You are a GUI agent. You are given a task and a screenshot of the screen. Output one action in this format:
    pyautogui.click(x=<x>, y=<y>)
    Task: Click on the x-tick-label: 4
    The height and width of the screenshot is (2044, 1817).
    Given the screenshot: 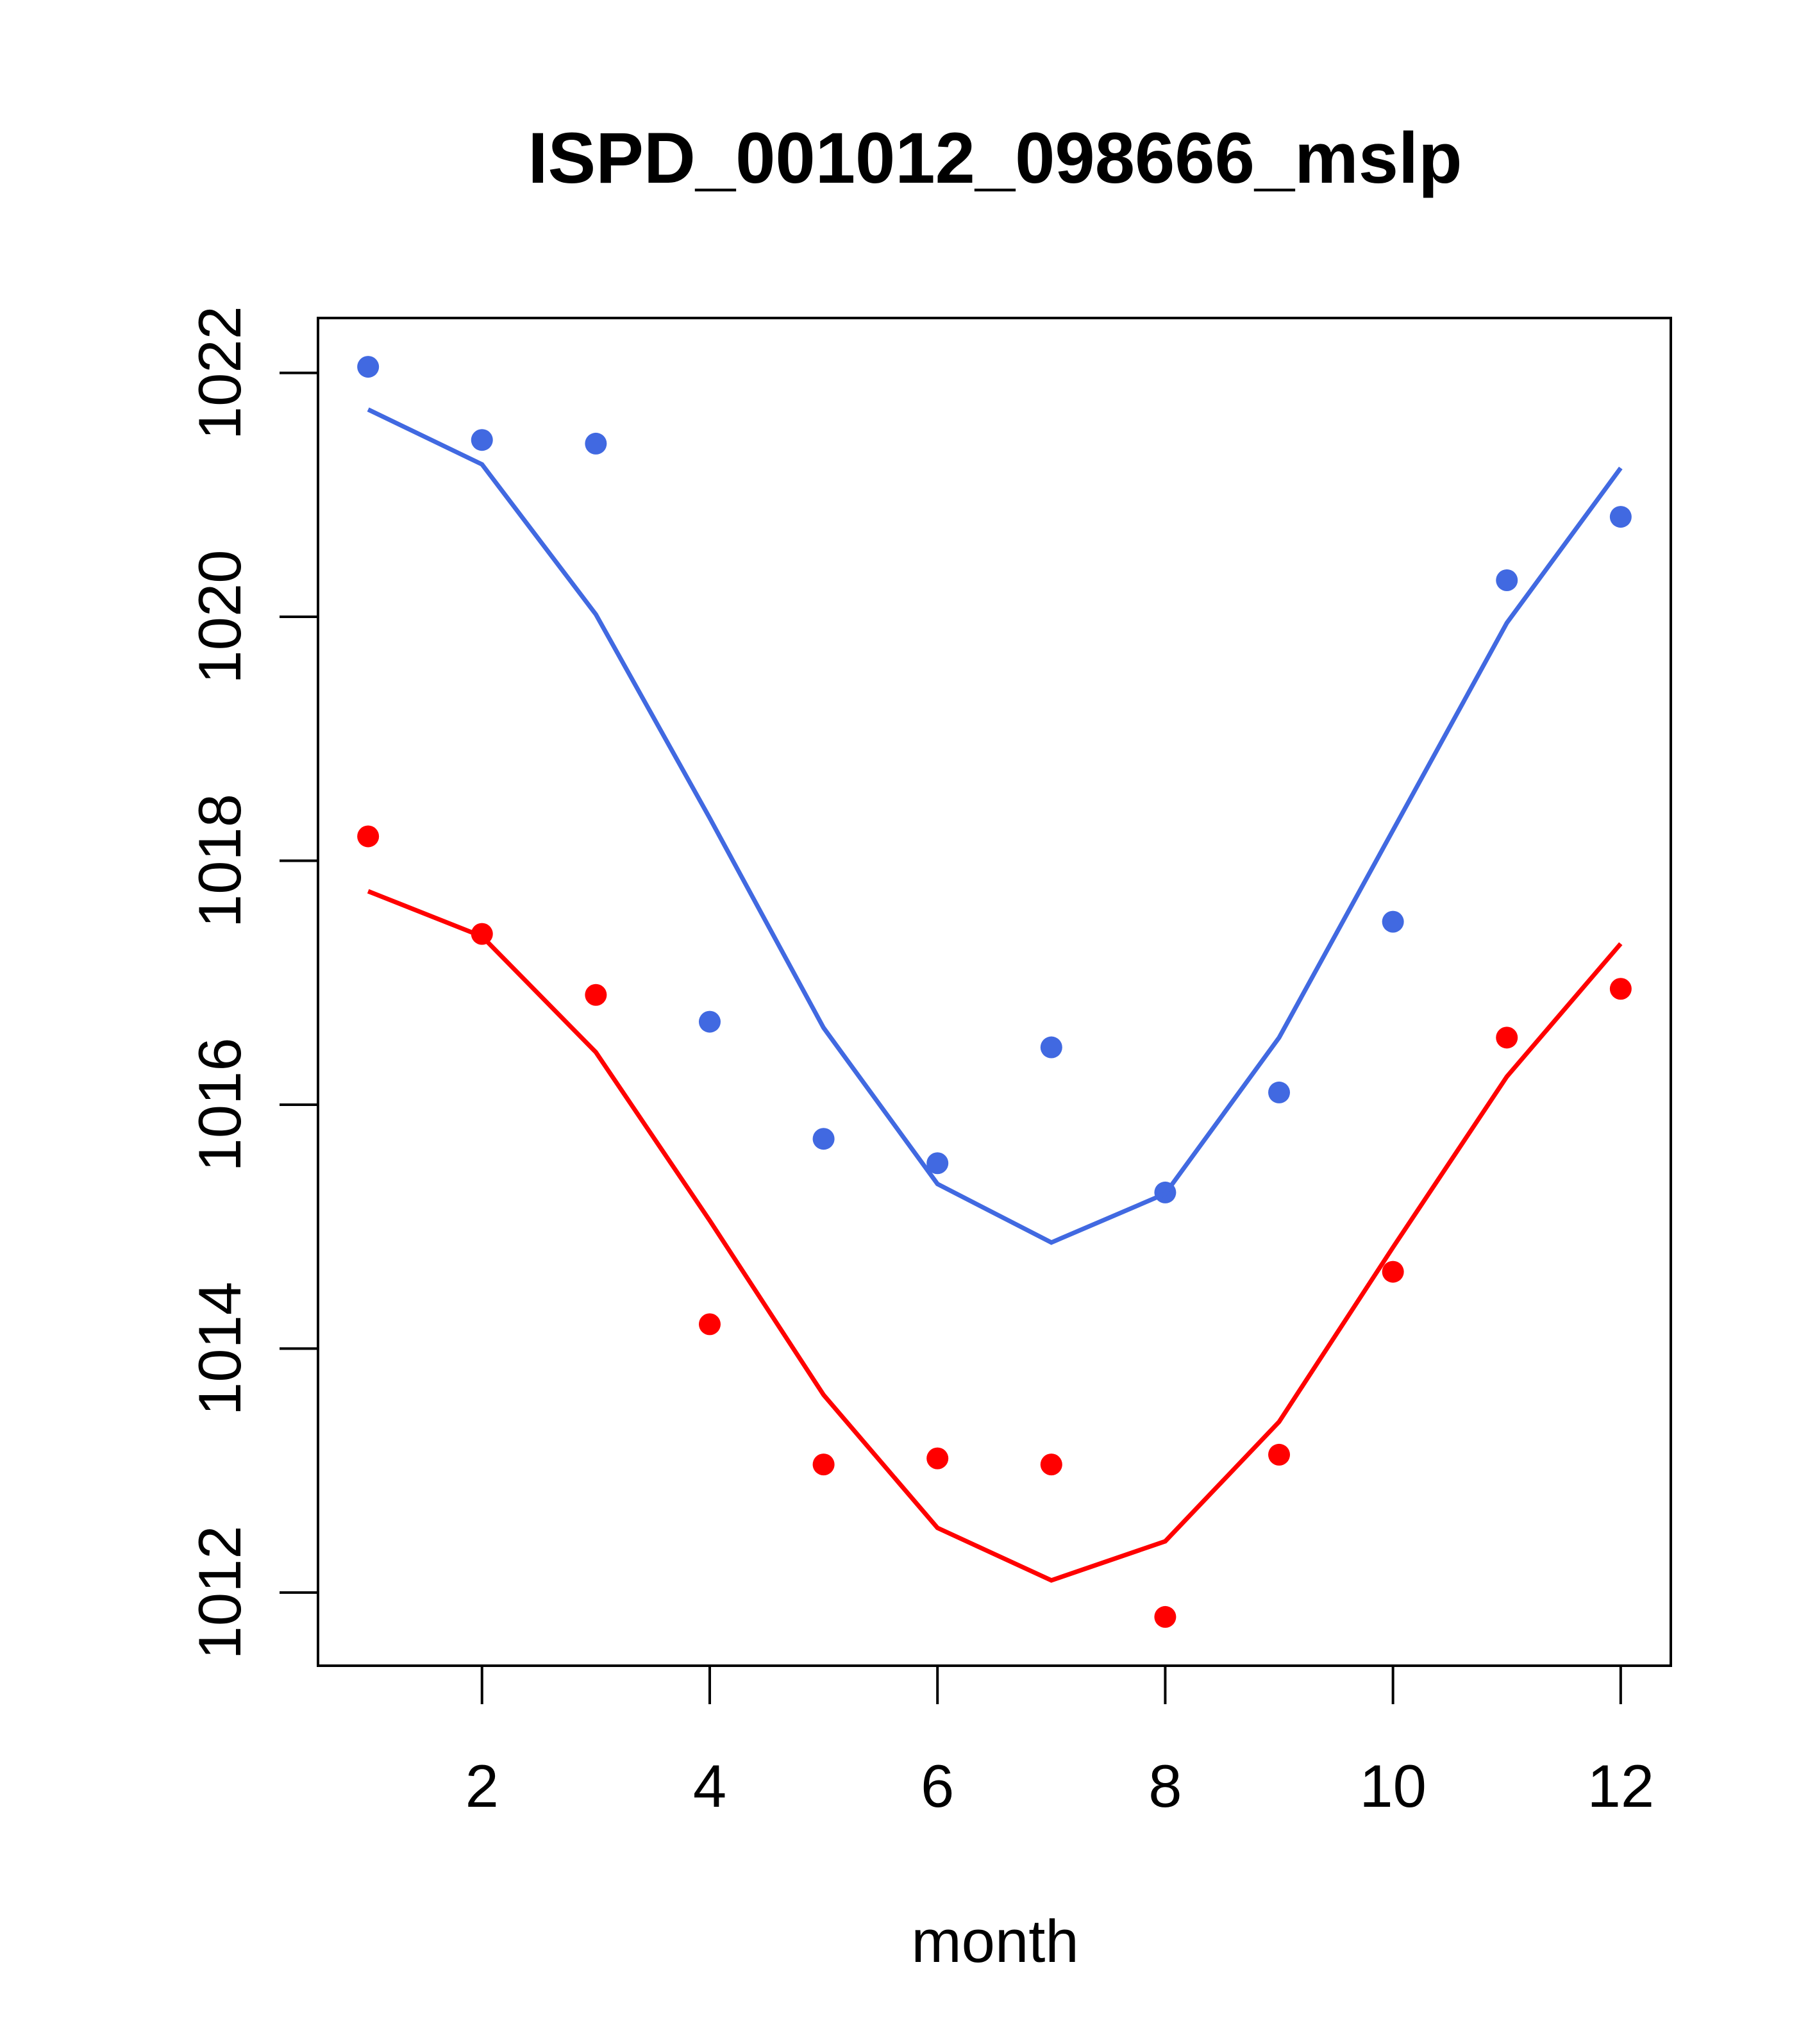 What is the action you would take?
    pyautogui.click(x=710, y=1786)
    